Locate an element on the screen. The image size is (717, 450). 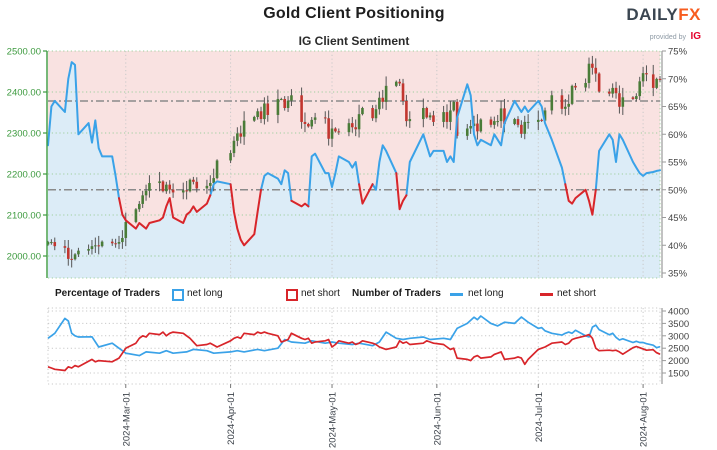
svg-text: 3000 is located at coordinates (678, 336).